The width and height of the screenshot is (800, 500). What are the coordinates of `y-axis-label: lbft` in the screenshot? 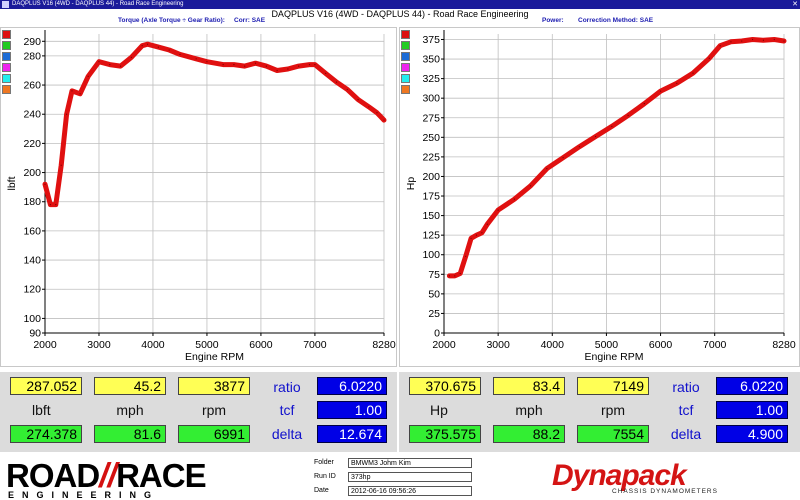 It's located at (12, 183).